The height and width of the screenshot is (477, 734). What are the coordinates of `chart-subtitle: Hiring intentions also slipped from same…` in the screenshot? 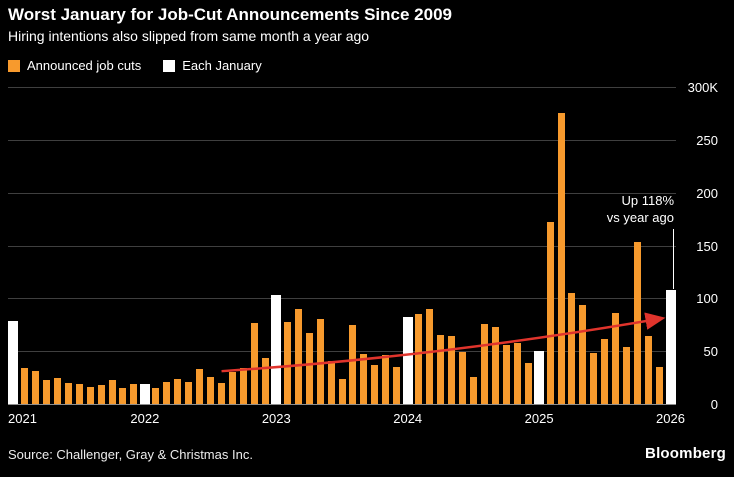 It's located at (189, 36).